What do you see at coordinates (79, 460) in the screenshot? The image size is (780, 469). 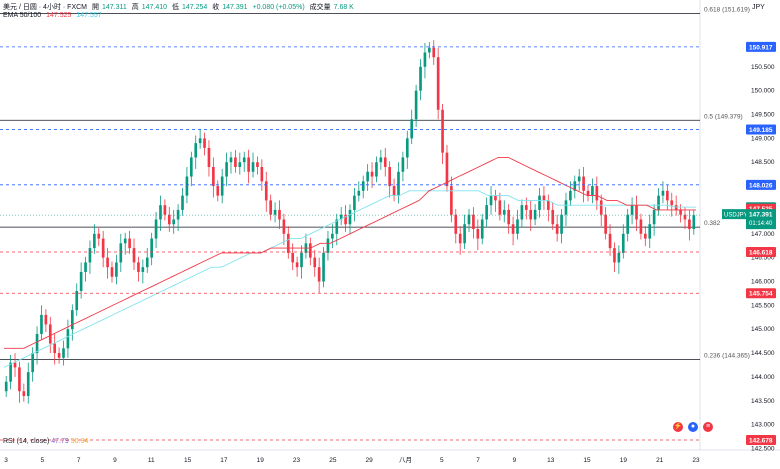 I see `x-tick-label-2: 7` at bounding box center [79, 460].